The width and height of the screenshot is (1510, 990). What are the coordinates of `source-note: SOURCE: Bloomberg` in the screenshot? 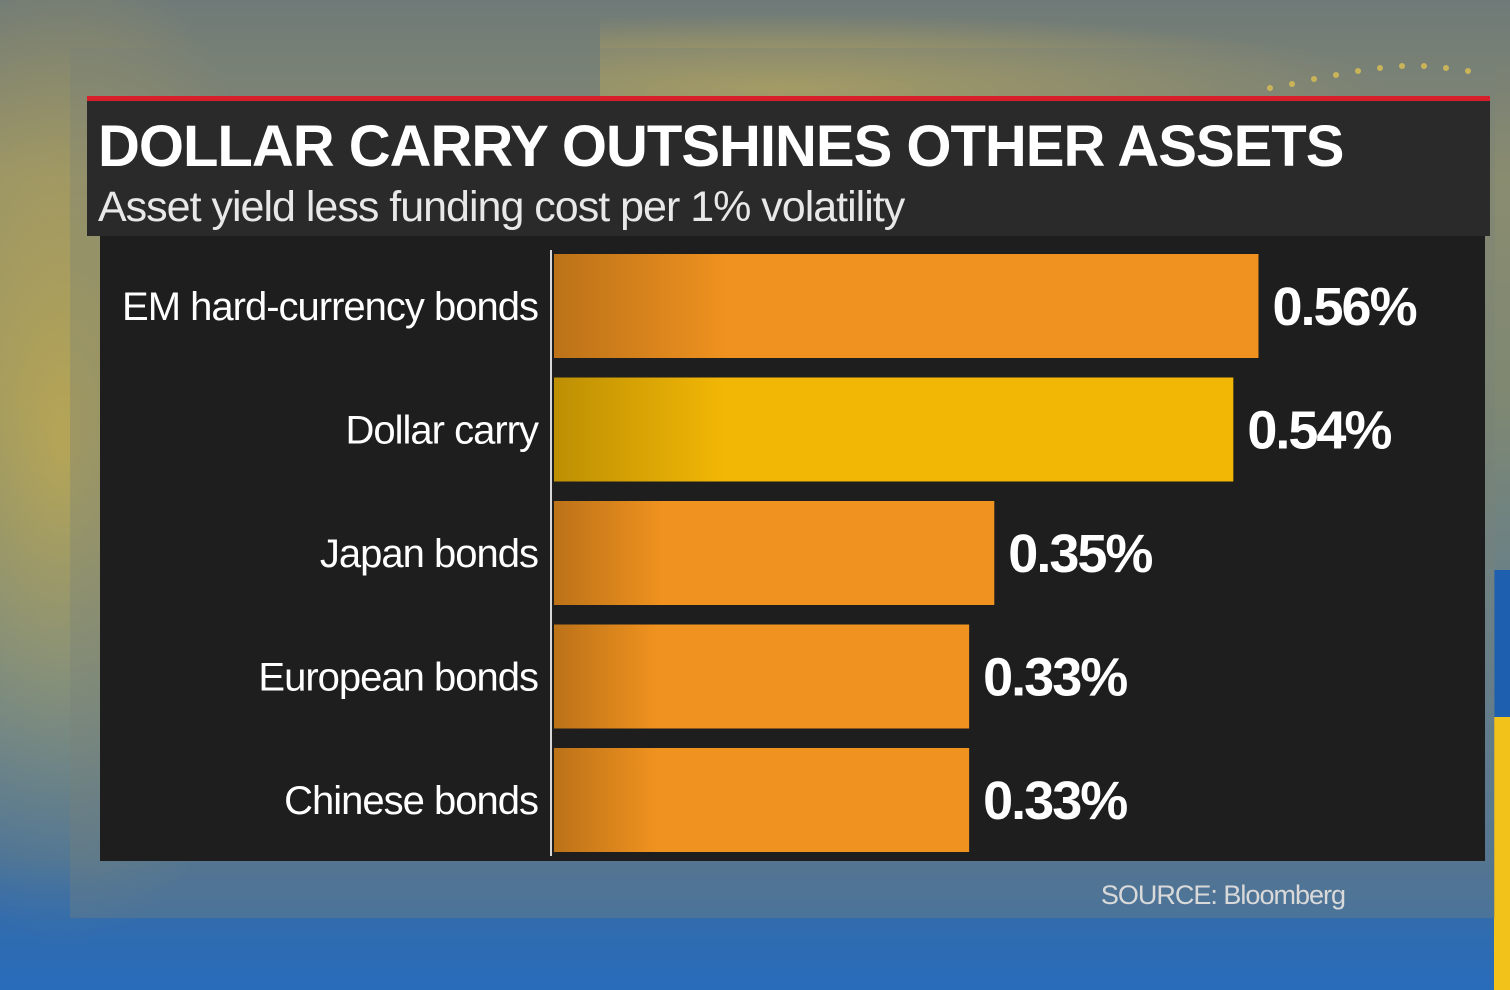 It's located at (1223, 895).